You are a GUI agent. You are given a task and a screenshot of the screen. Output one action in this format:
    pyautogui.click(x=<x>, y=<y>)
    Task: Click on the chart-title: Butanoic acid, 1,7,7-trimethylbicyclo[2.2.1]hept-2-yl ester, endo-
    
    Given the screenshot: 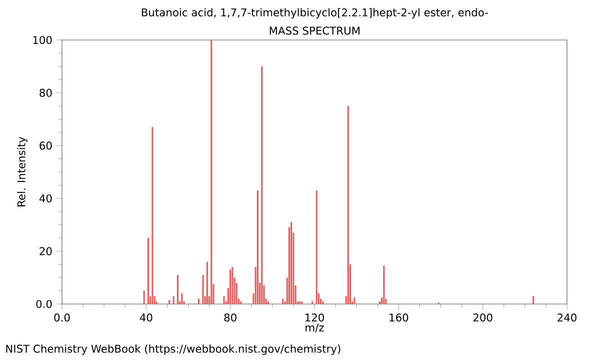 What is the action you would take?
    pyautogui.click(x=315, y=13)
    